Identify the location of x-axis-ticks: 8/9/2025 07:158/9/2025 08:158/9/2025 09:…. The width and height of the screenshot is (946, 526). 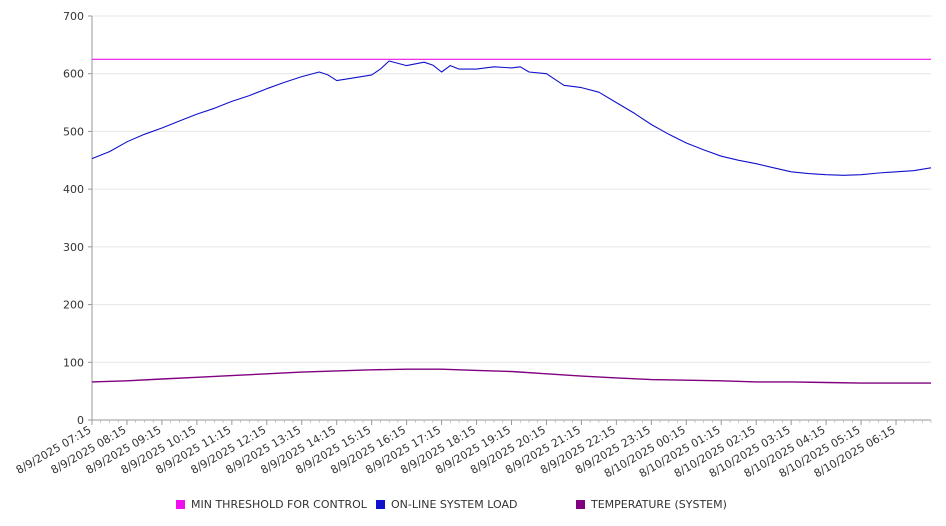
(473, 450).